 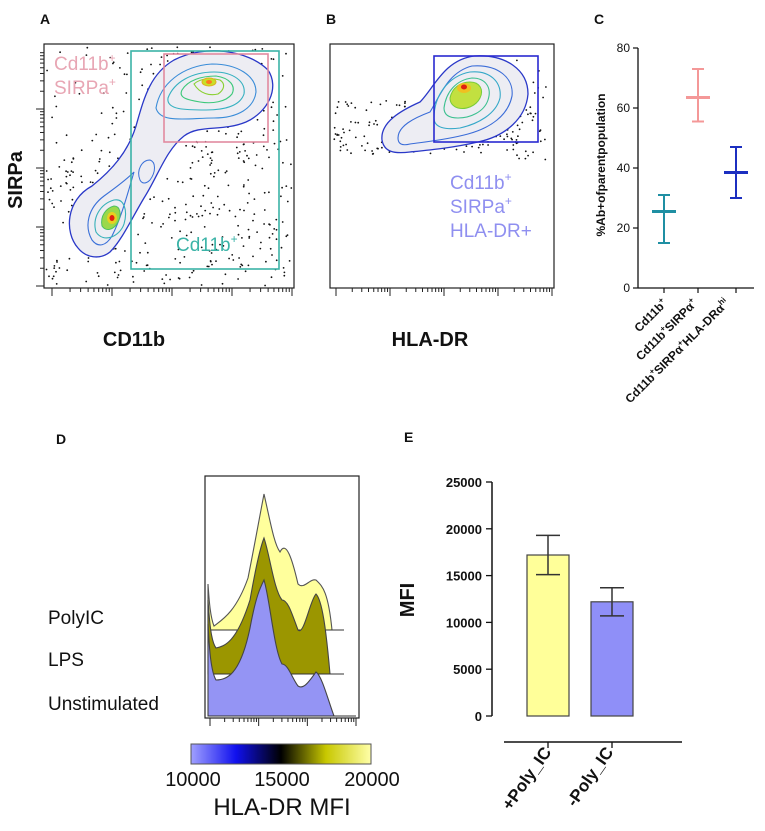 I want to click on chart-e-ytick-label: 25000, so click(x=464, y=482).